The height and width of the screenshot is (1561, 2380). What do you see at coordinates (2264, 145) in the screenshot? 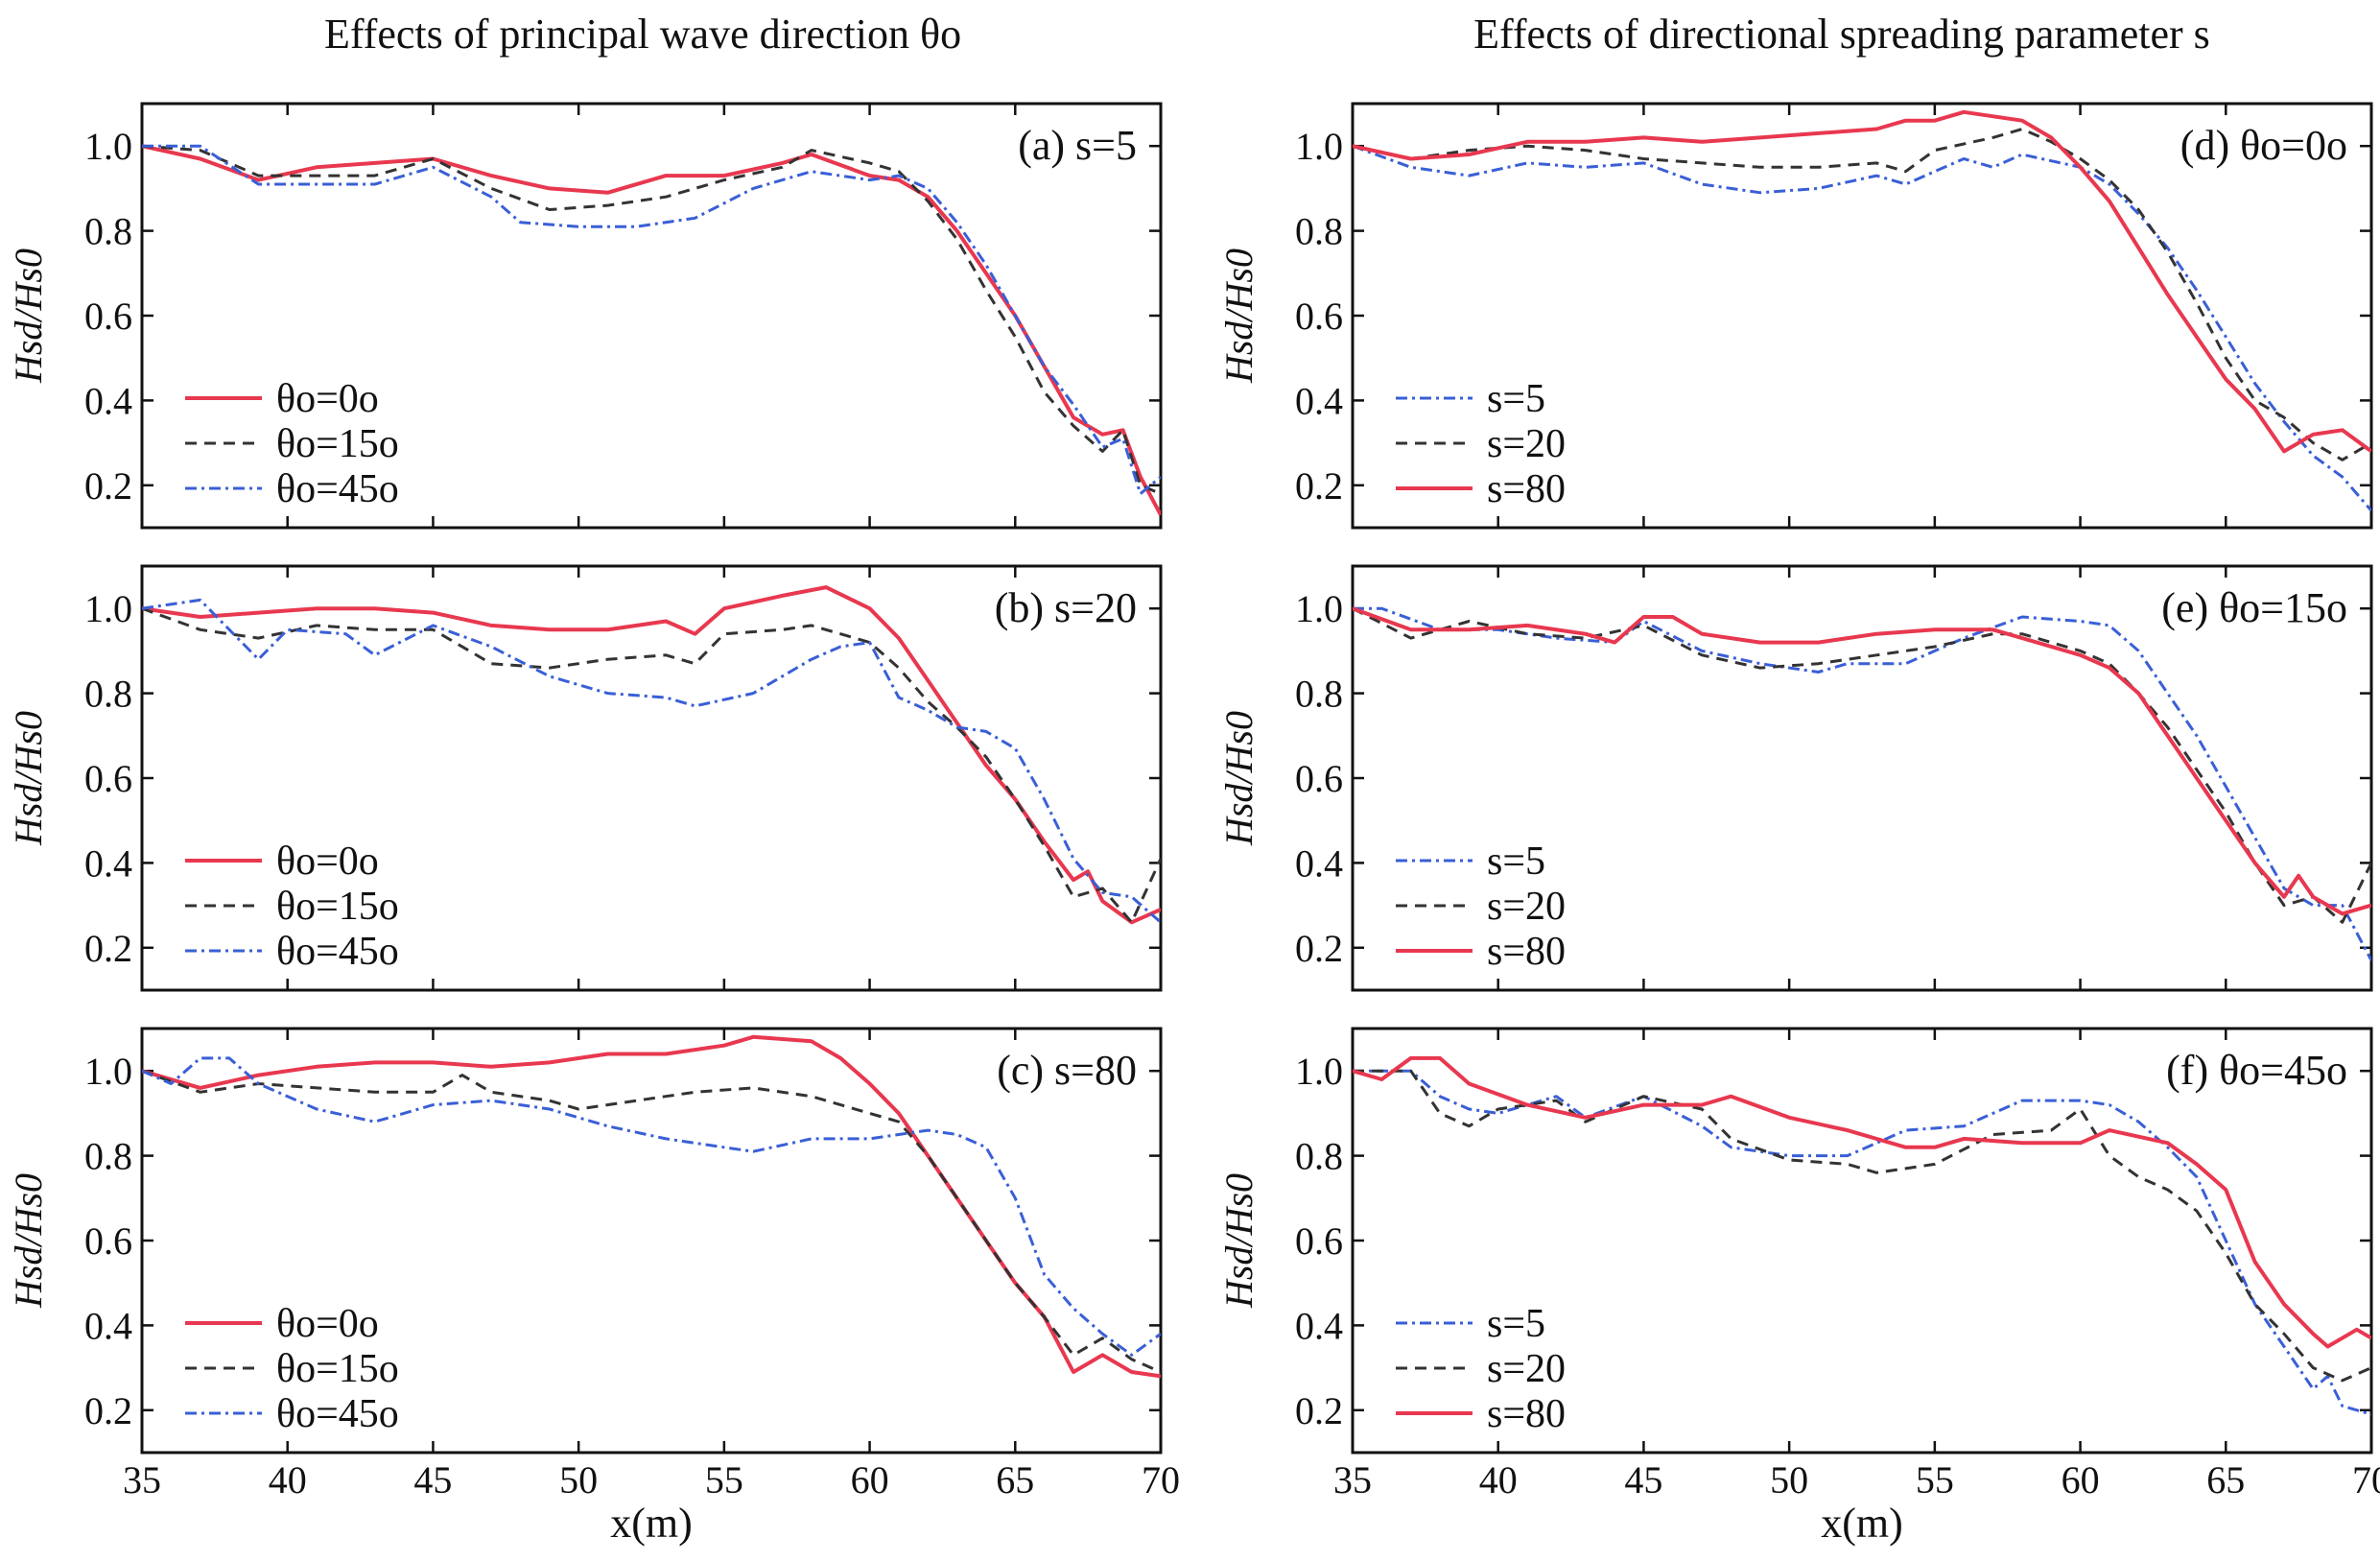
I see `panel-label: (d) θo=0o` at bounding box center [2264, 145].